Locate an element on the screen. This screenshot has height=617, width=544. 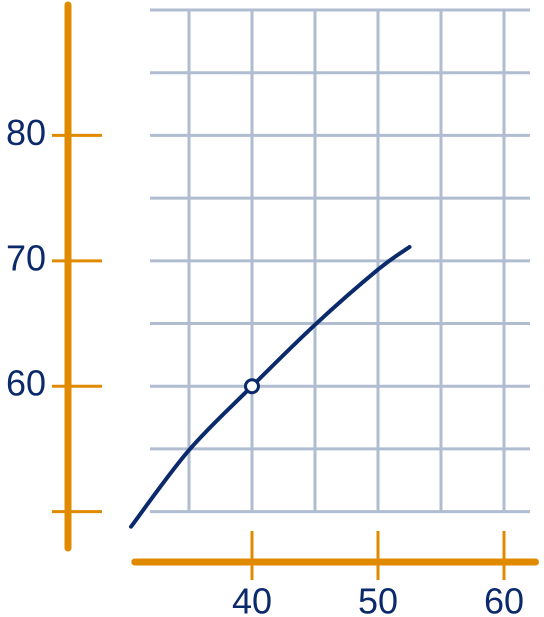
y-tick-label: 70 is located at coordinates (26, 257).